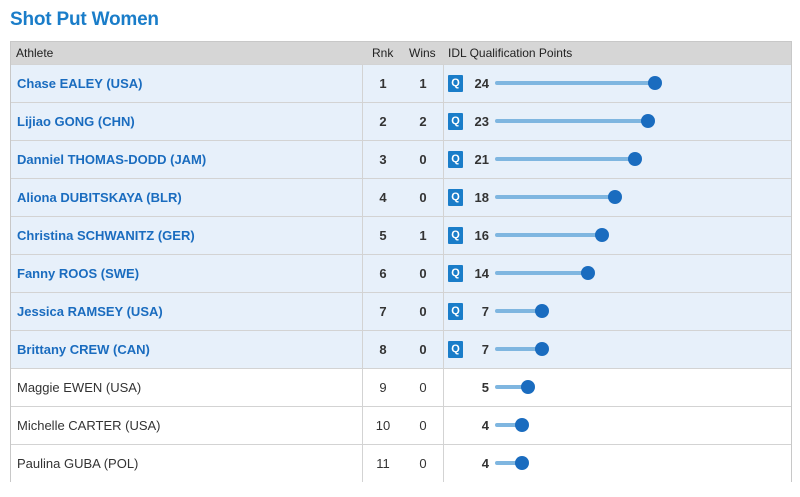  Describe the element at coordinates (383, 425) in the screenshot. I see `rank-value: 10` at that location.